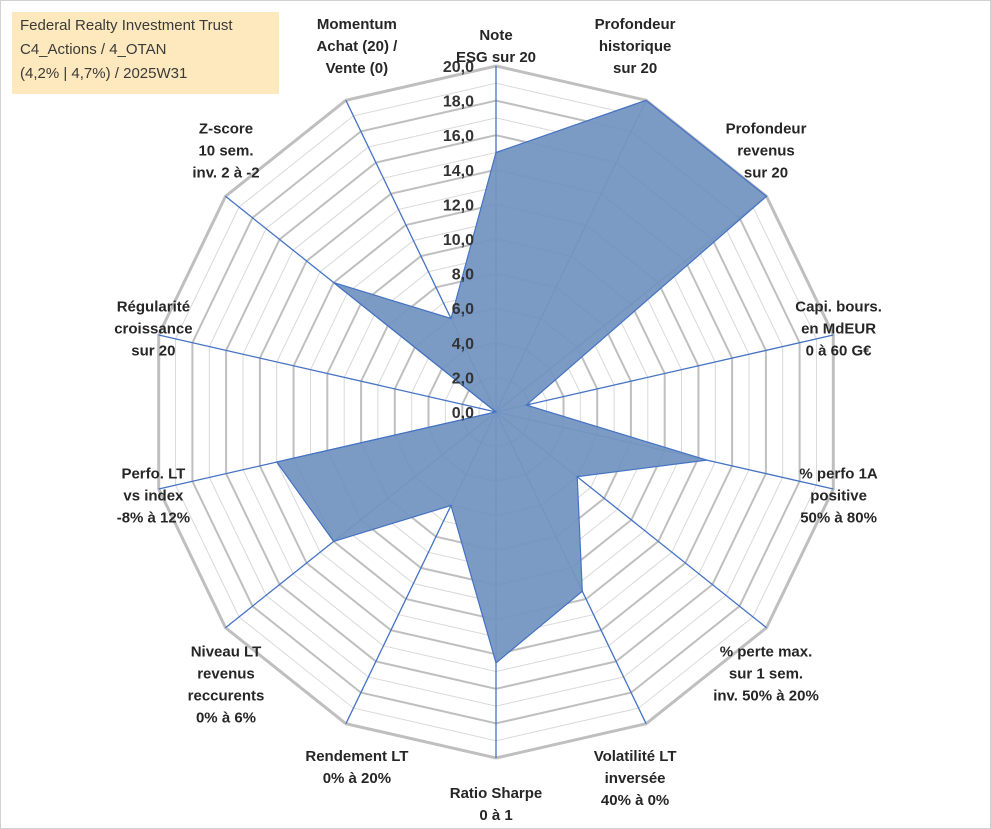 This screenshot has width=991, height=829. I want to click on axis-label: Capi. bours. en MdEUR 0 à 60 G€, so click(838, 328).